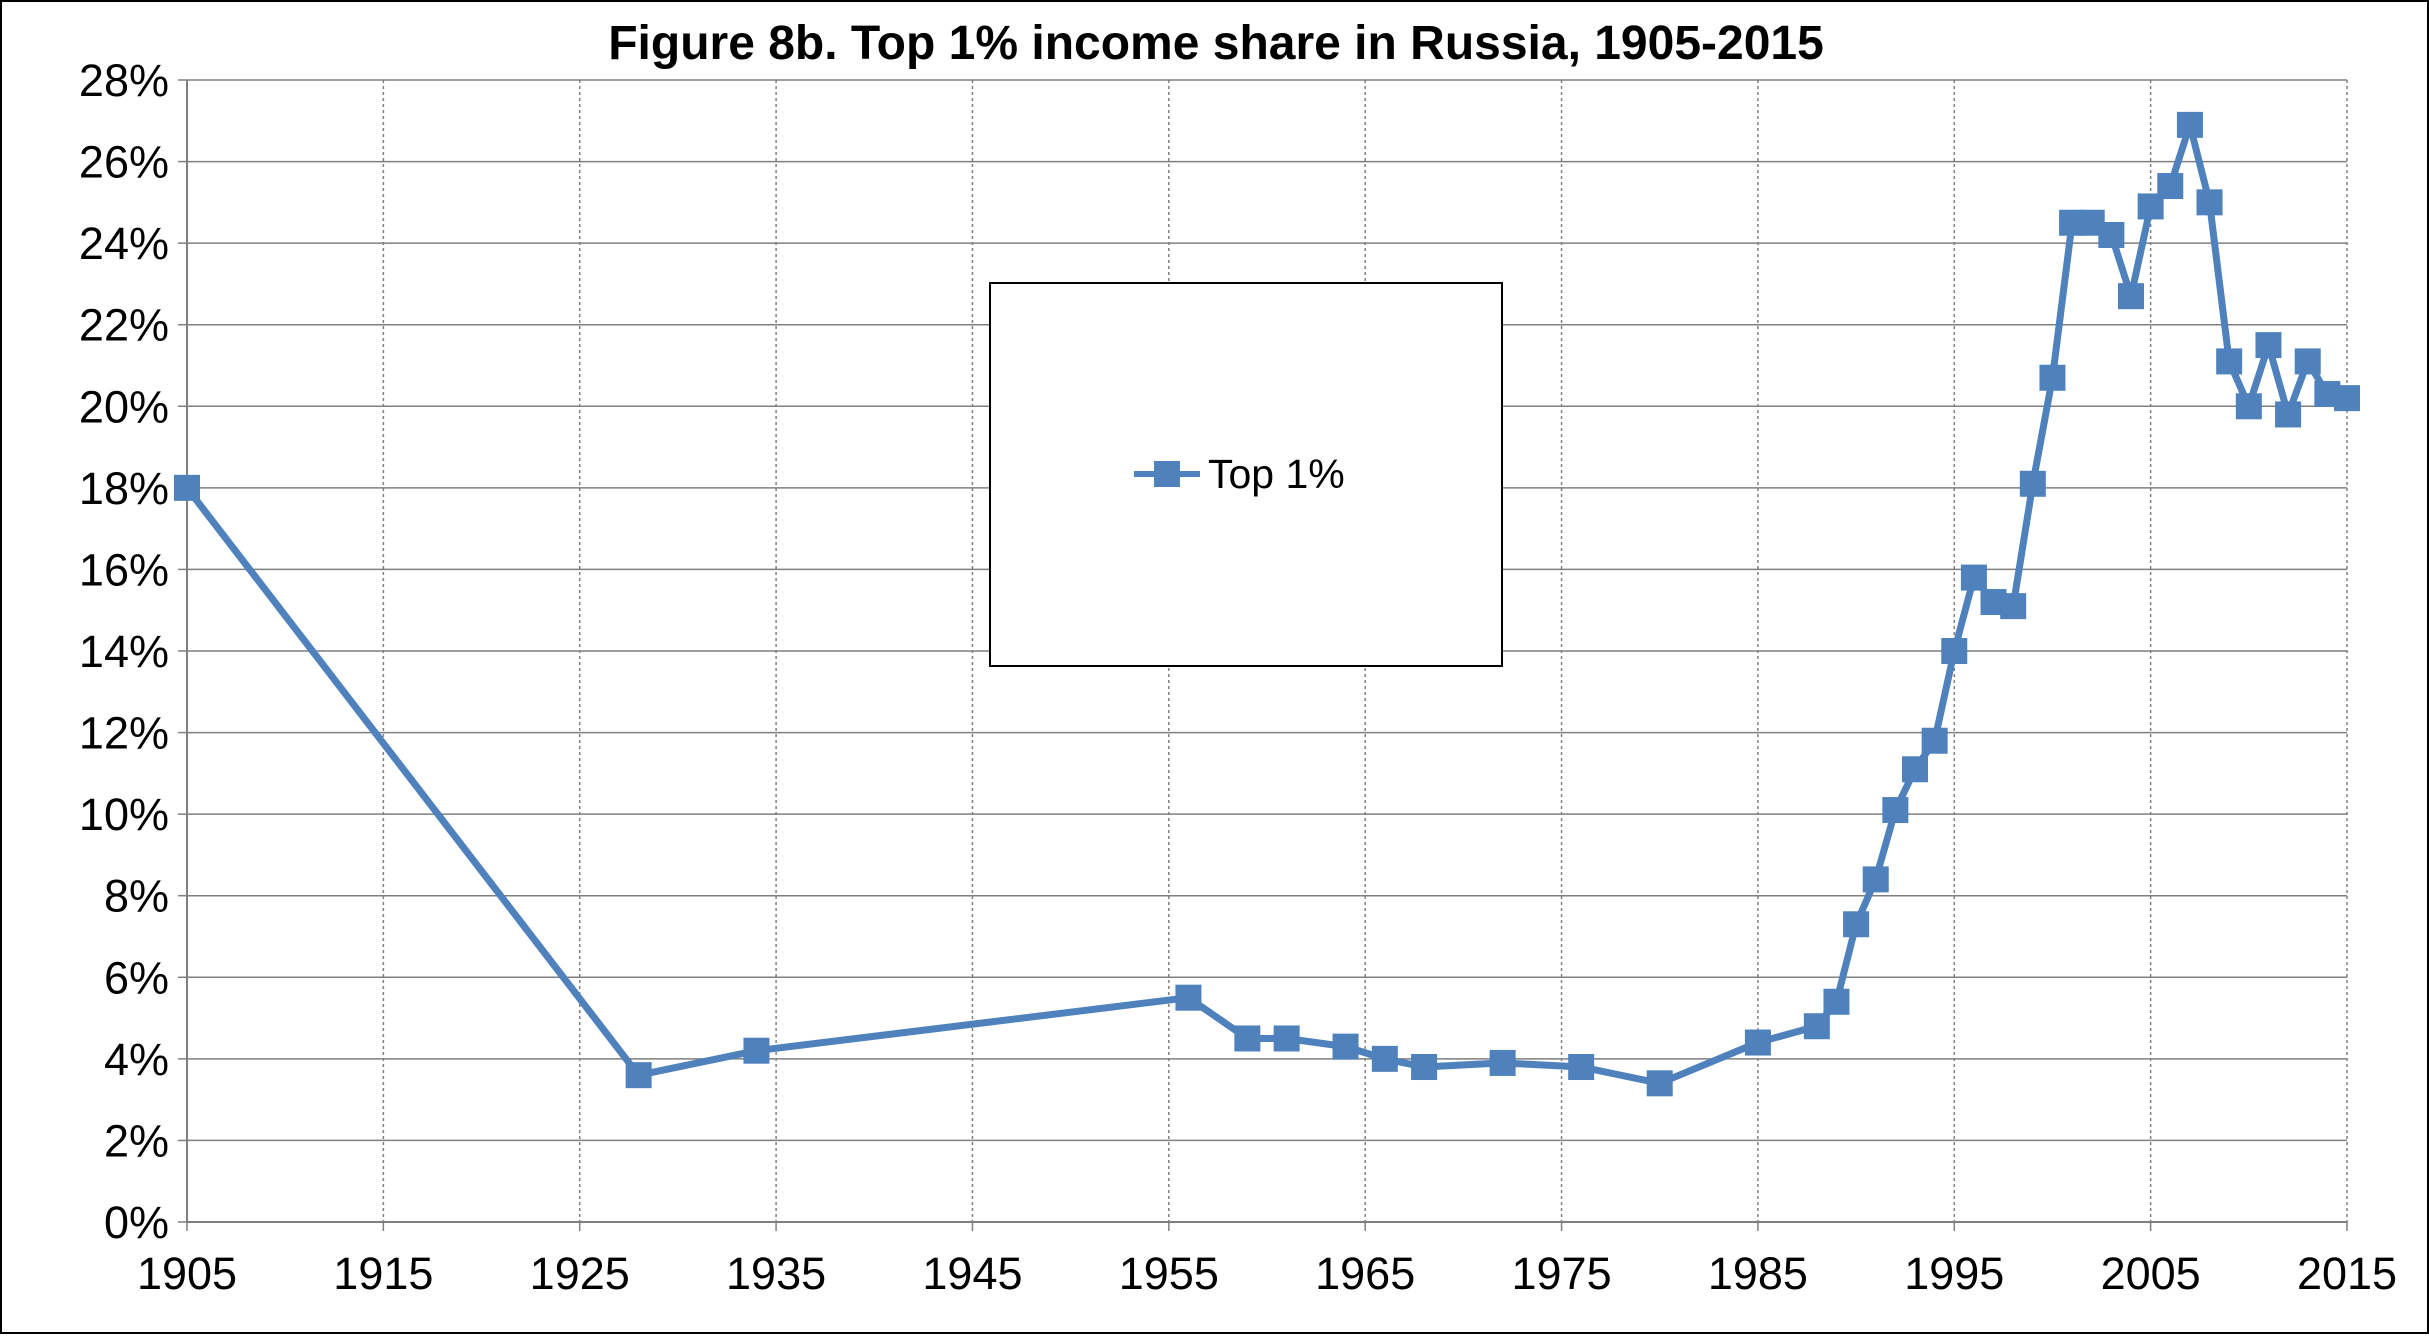  Describe the element at coordinates (124, 162) in the screenshot. I see `y-tick-label: 26%` at that location.